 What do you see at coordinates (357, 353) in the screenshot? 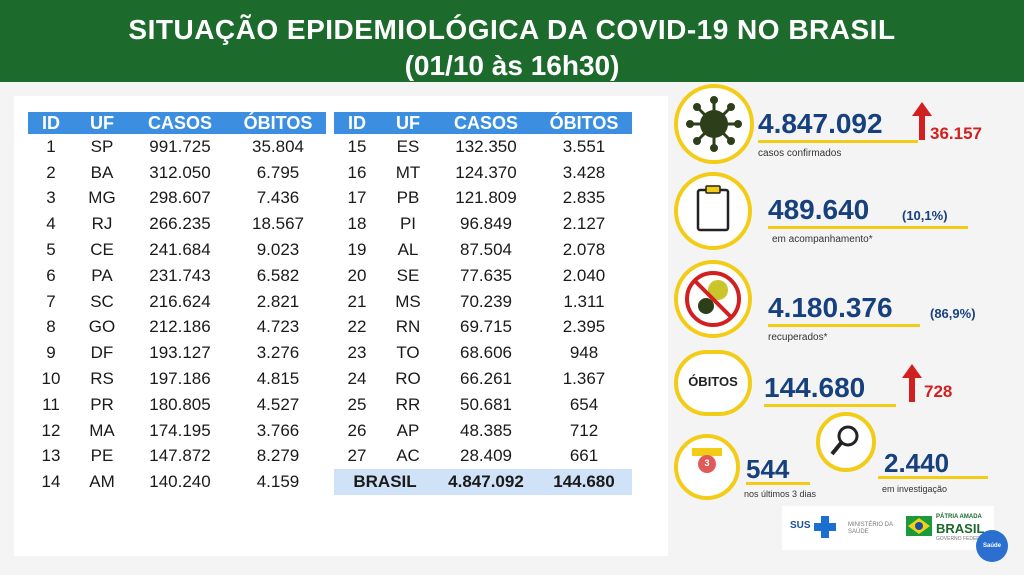
I see `cell-id: 23` at bounding box center [357, 353].